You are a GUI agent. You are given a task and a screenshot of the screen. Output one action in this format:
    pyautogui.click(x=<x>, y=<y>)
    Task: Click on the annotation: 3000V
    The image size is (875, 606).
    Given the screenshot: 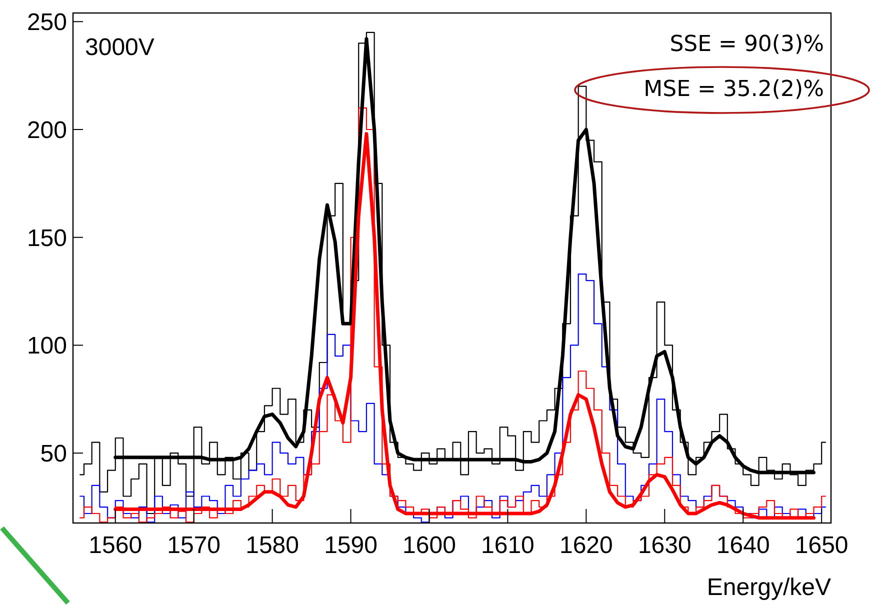 What is the action you would take?
    pyautogui.click(x=119, y=47)
    